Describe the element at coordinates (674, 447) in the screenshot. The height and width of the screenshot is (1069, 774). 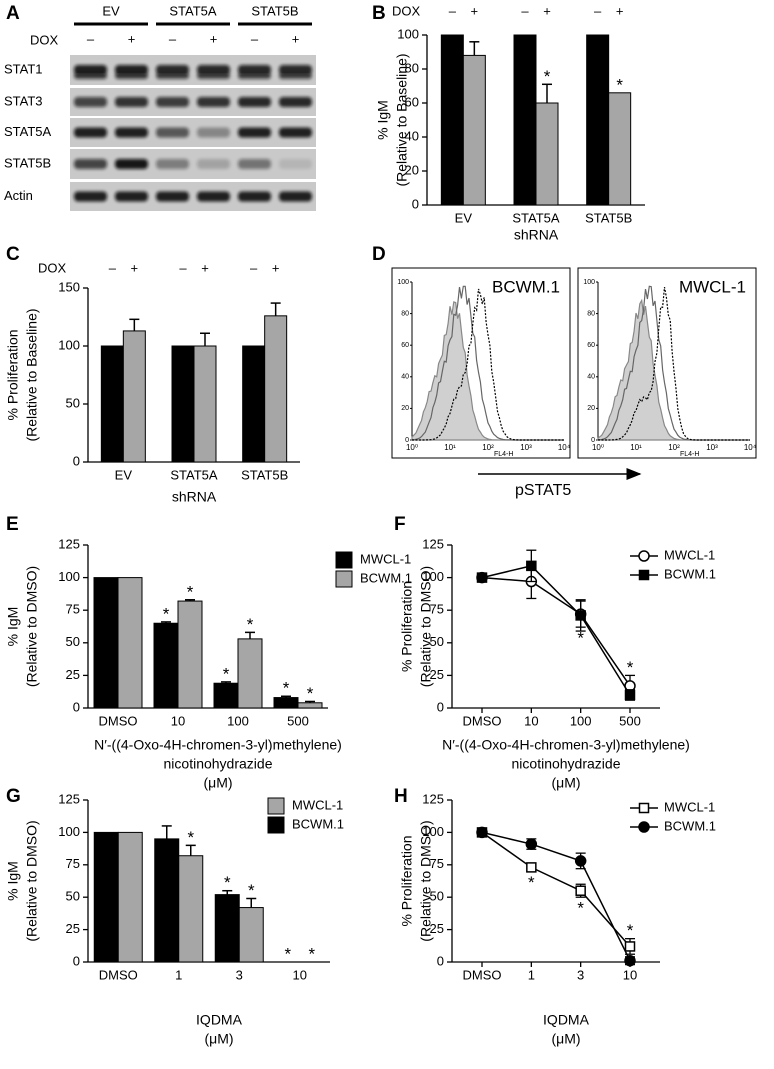
I see `flow-x-tick-label: 10²` at that location.